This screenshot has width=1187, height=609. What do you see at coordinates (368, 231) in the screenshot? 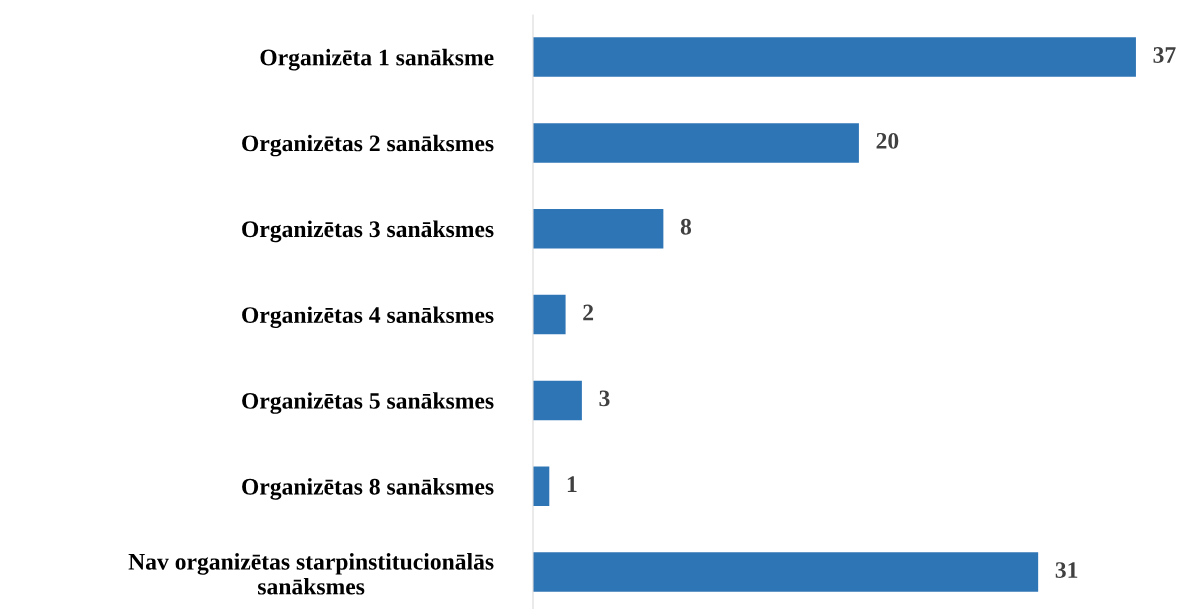
I see `y-tick-label: Organizētas 3 sanāksmes` at bounding box center [368, 231].